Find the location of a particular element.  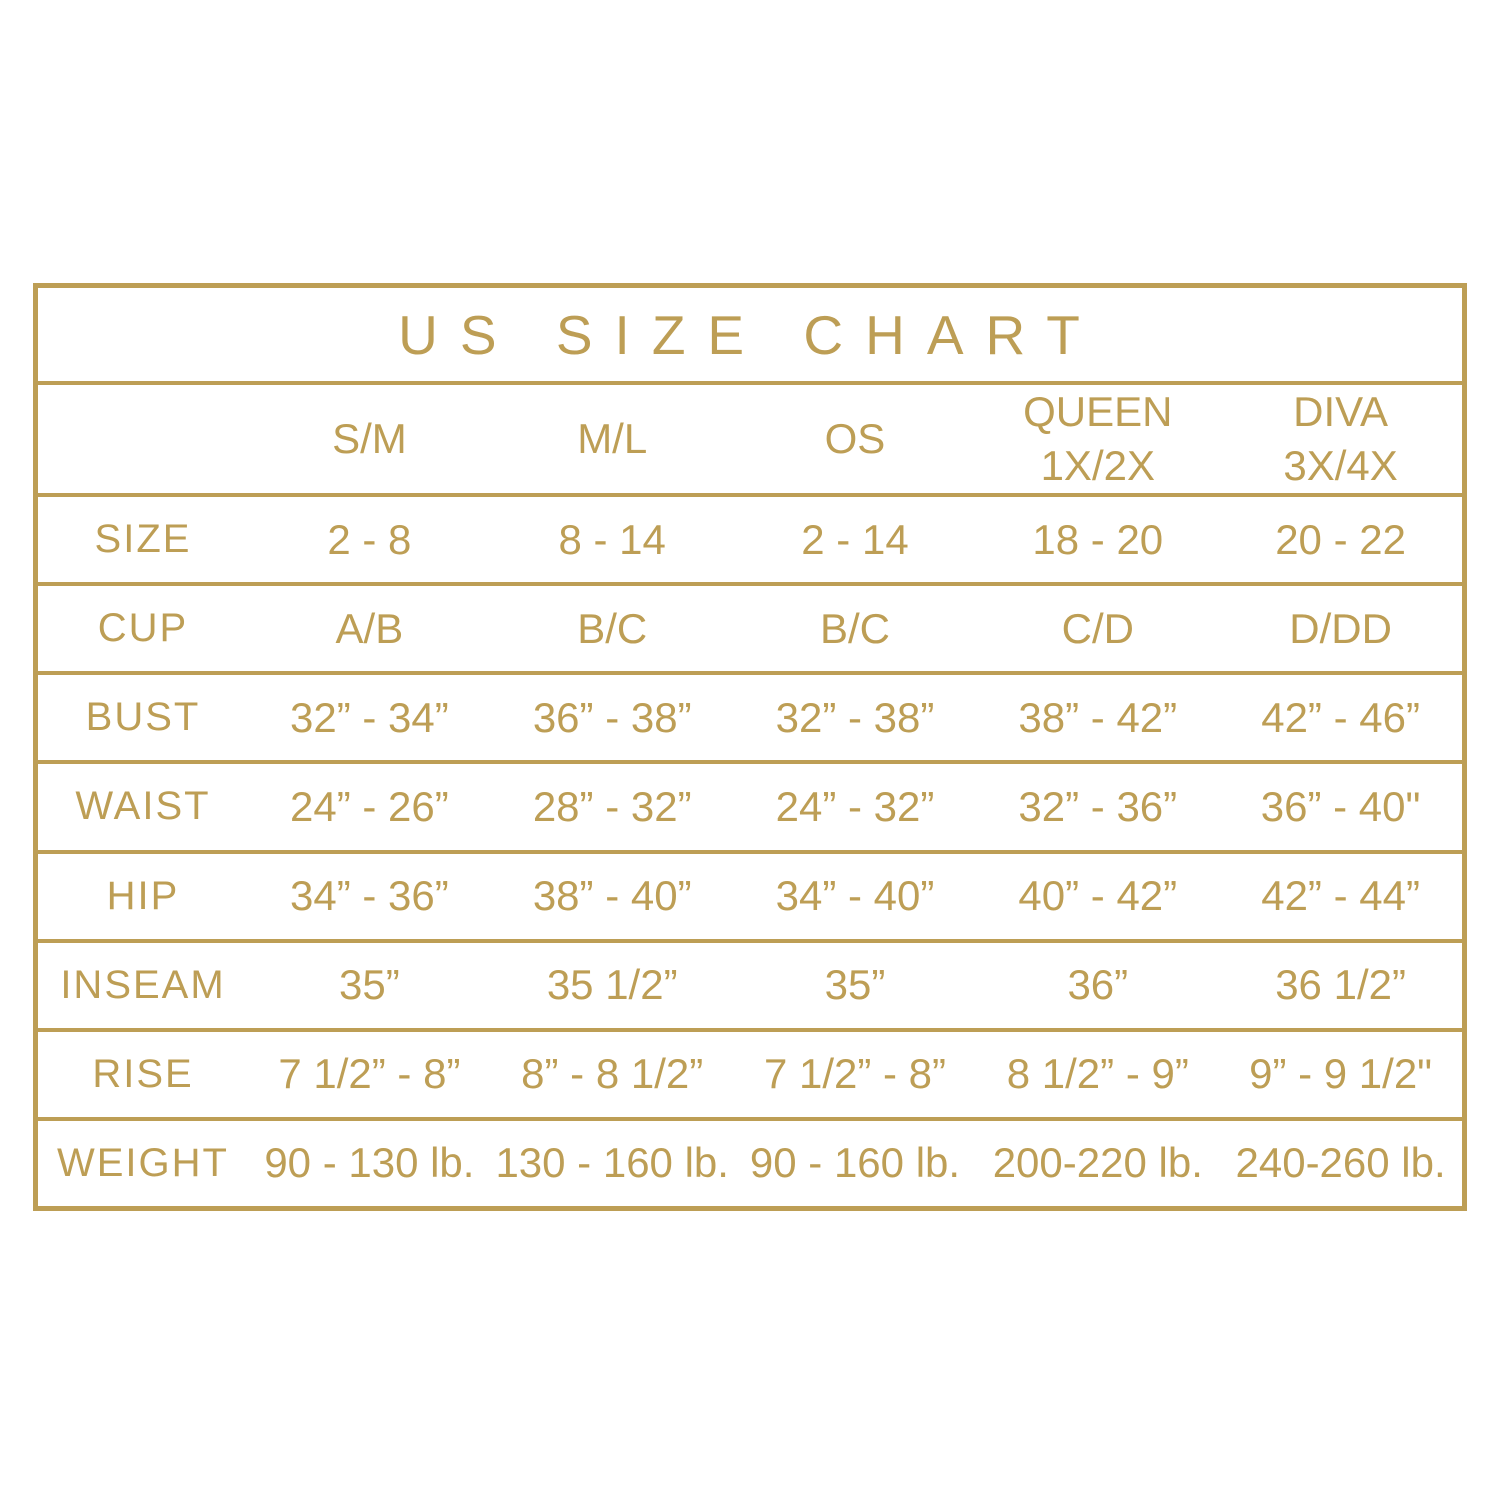

table-cell: 38” - 40” is located at coordinates (612, 896).